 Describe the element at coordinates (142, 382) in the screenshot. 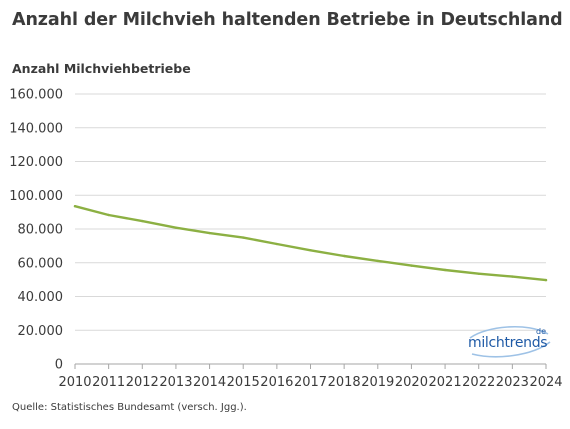

I see `x-tick-label: 2012` at that location.